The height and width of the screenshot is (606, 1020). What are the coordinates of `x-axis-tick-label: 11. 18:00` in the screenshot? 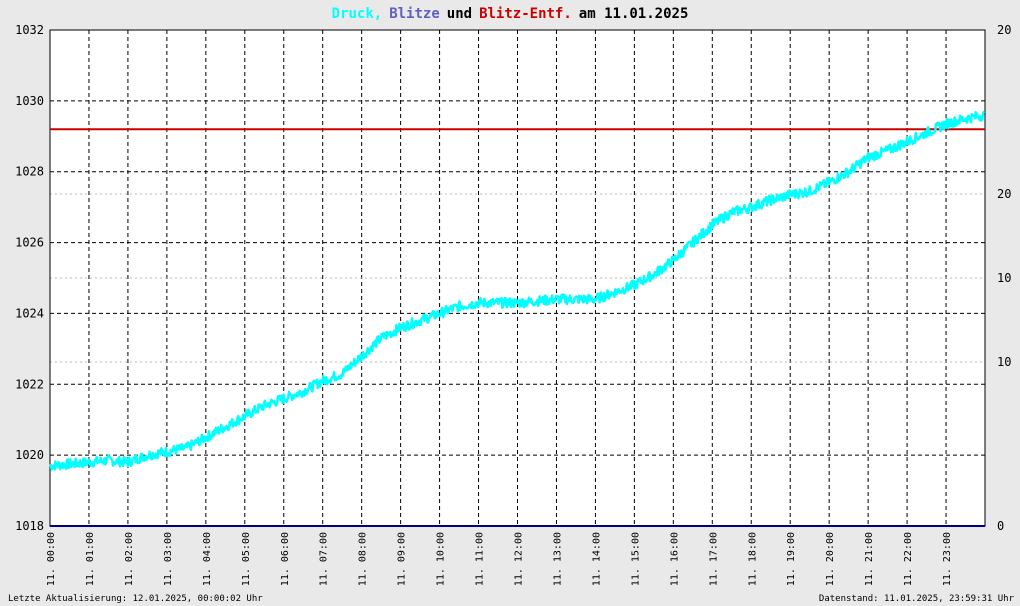 It's located at (752, 559).